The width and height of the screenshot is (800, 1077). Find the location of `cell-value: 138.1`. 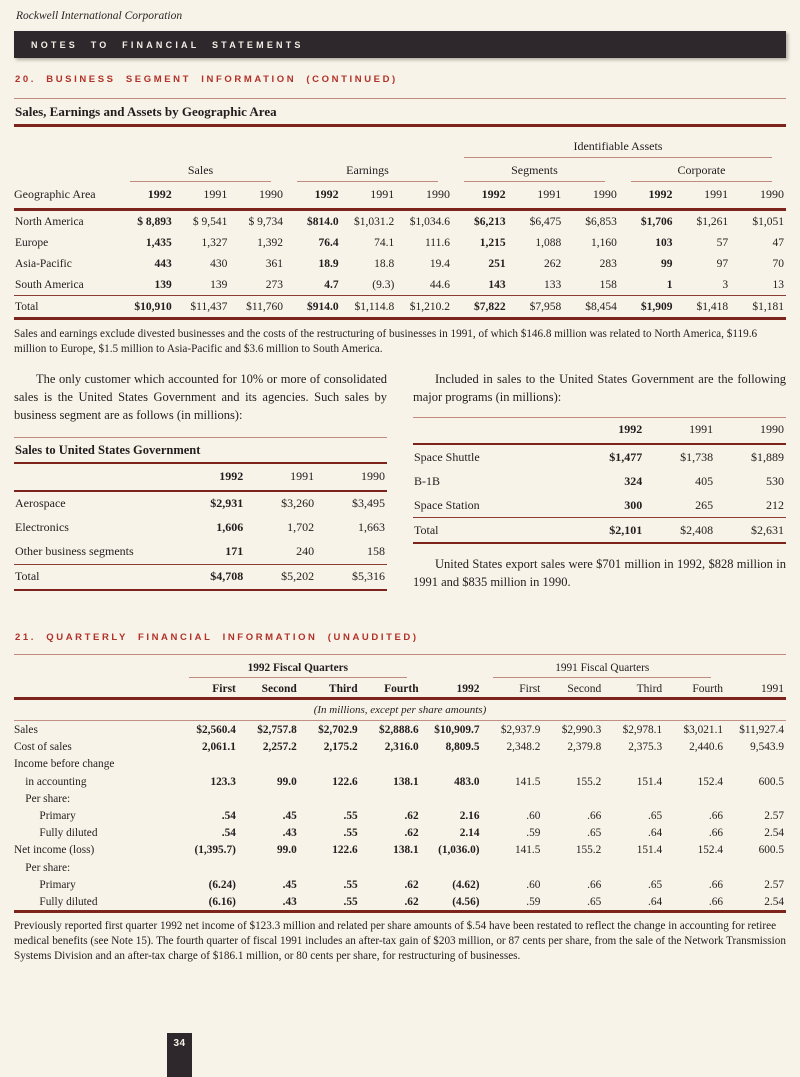

cell-value: 138.1 is located at coordinates (406, 781).